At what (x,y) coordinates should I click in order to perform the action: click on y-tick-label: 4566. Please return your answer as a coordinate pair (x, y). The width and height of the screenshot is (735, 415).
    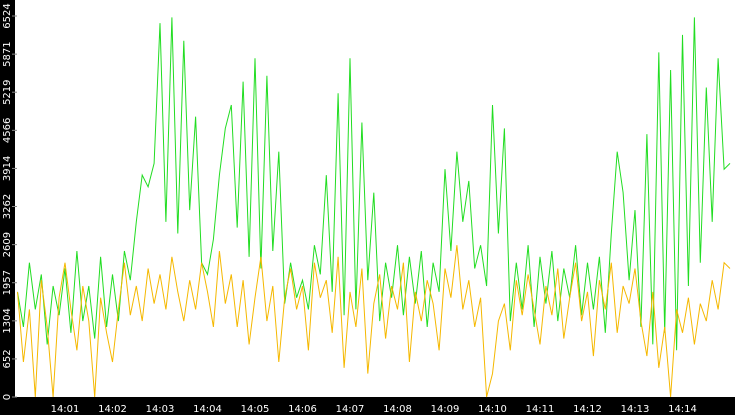
    Looking at the image, I should click on (7, 130).